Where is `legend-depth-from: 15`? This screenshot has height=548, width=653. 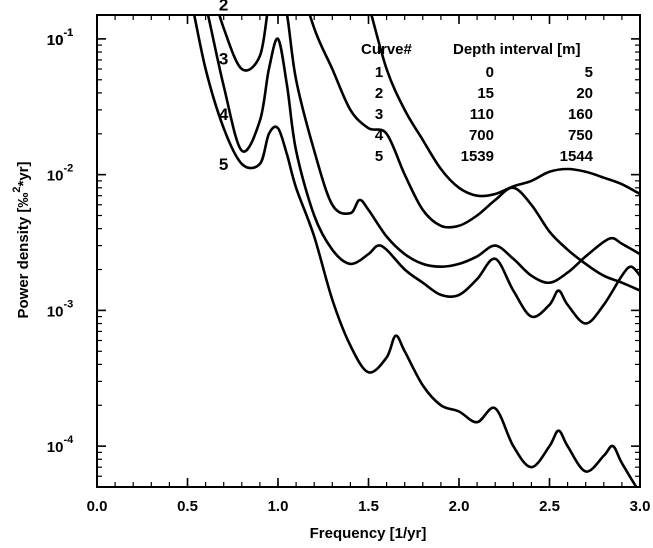 legend-depth-from: 15 is located at coordinates (485, 93).